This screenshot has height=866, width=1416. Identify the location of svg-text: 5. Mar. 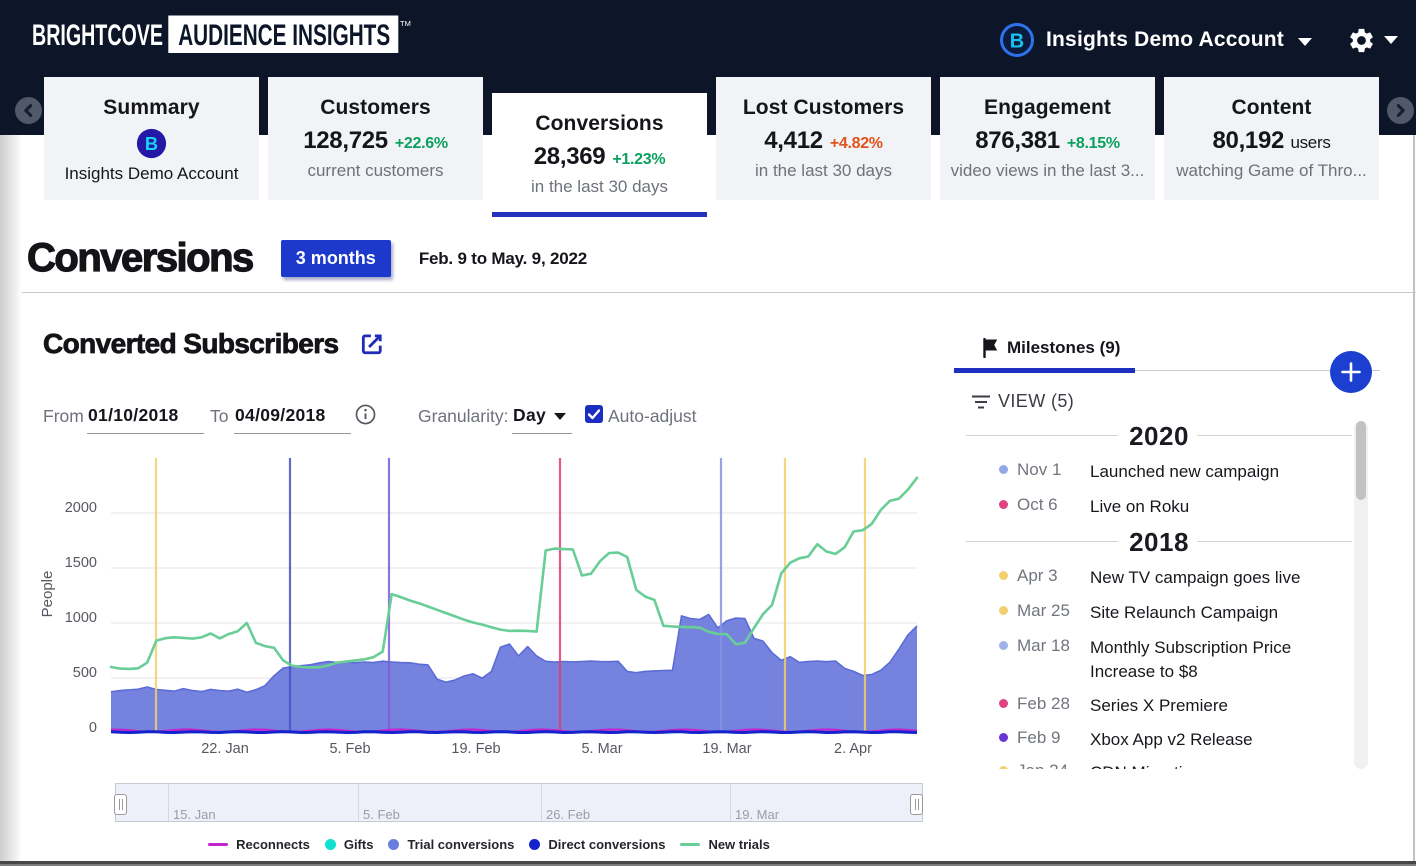
(601, 749).